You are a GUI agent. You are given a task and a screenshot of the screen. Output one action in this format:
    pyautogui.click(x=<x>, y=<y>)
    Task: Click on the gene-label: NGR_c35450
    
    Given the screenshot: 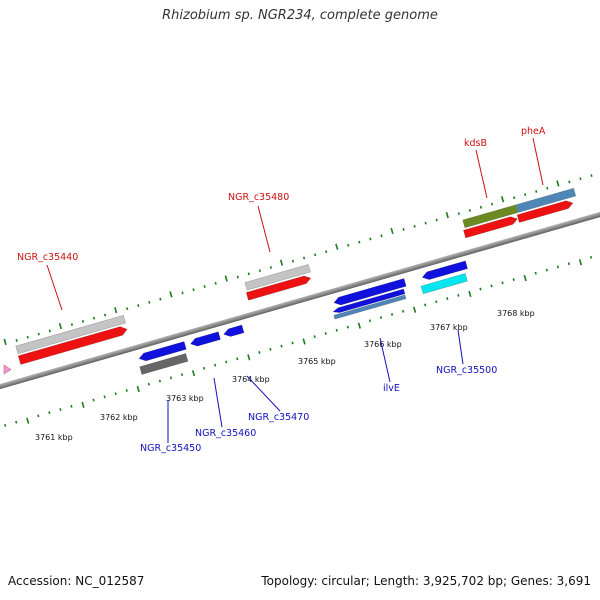 What is the action you would take?
    pyautogui.click(x=170, y=448)
    